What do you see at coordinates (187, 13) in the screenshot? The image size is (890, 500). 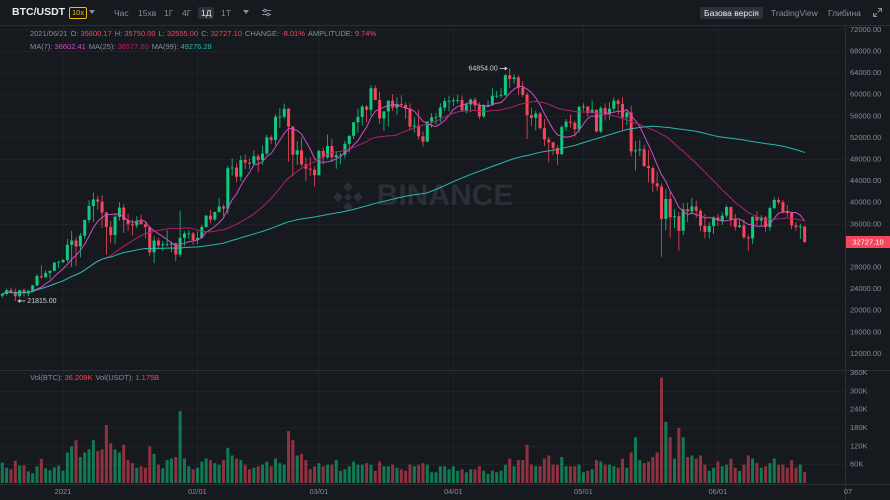 I see `interval: 4Г` at bounding box center [187, 13].